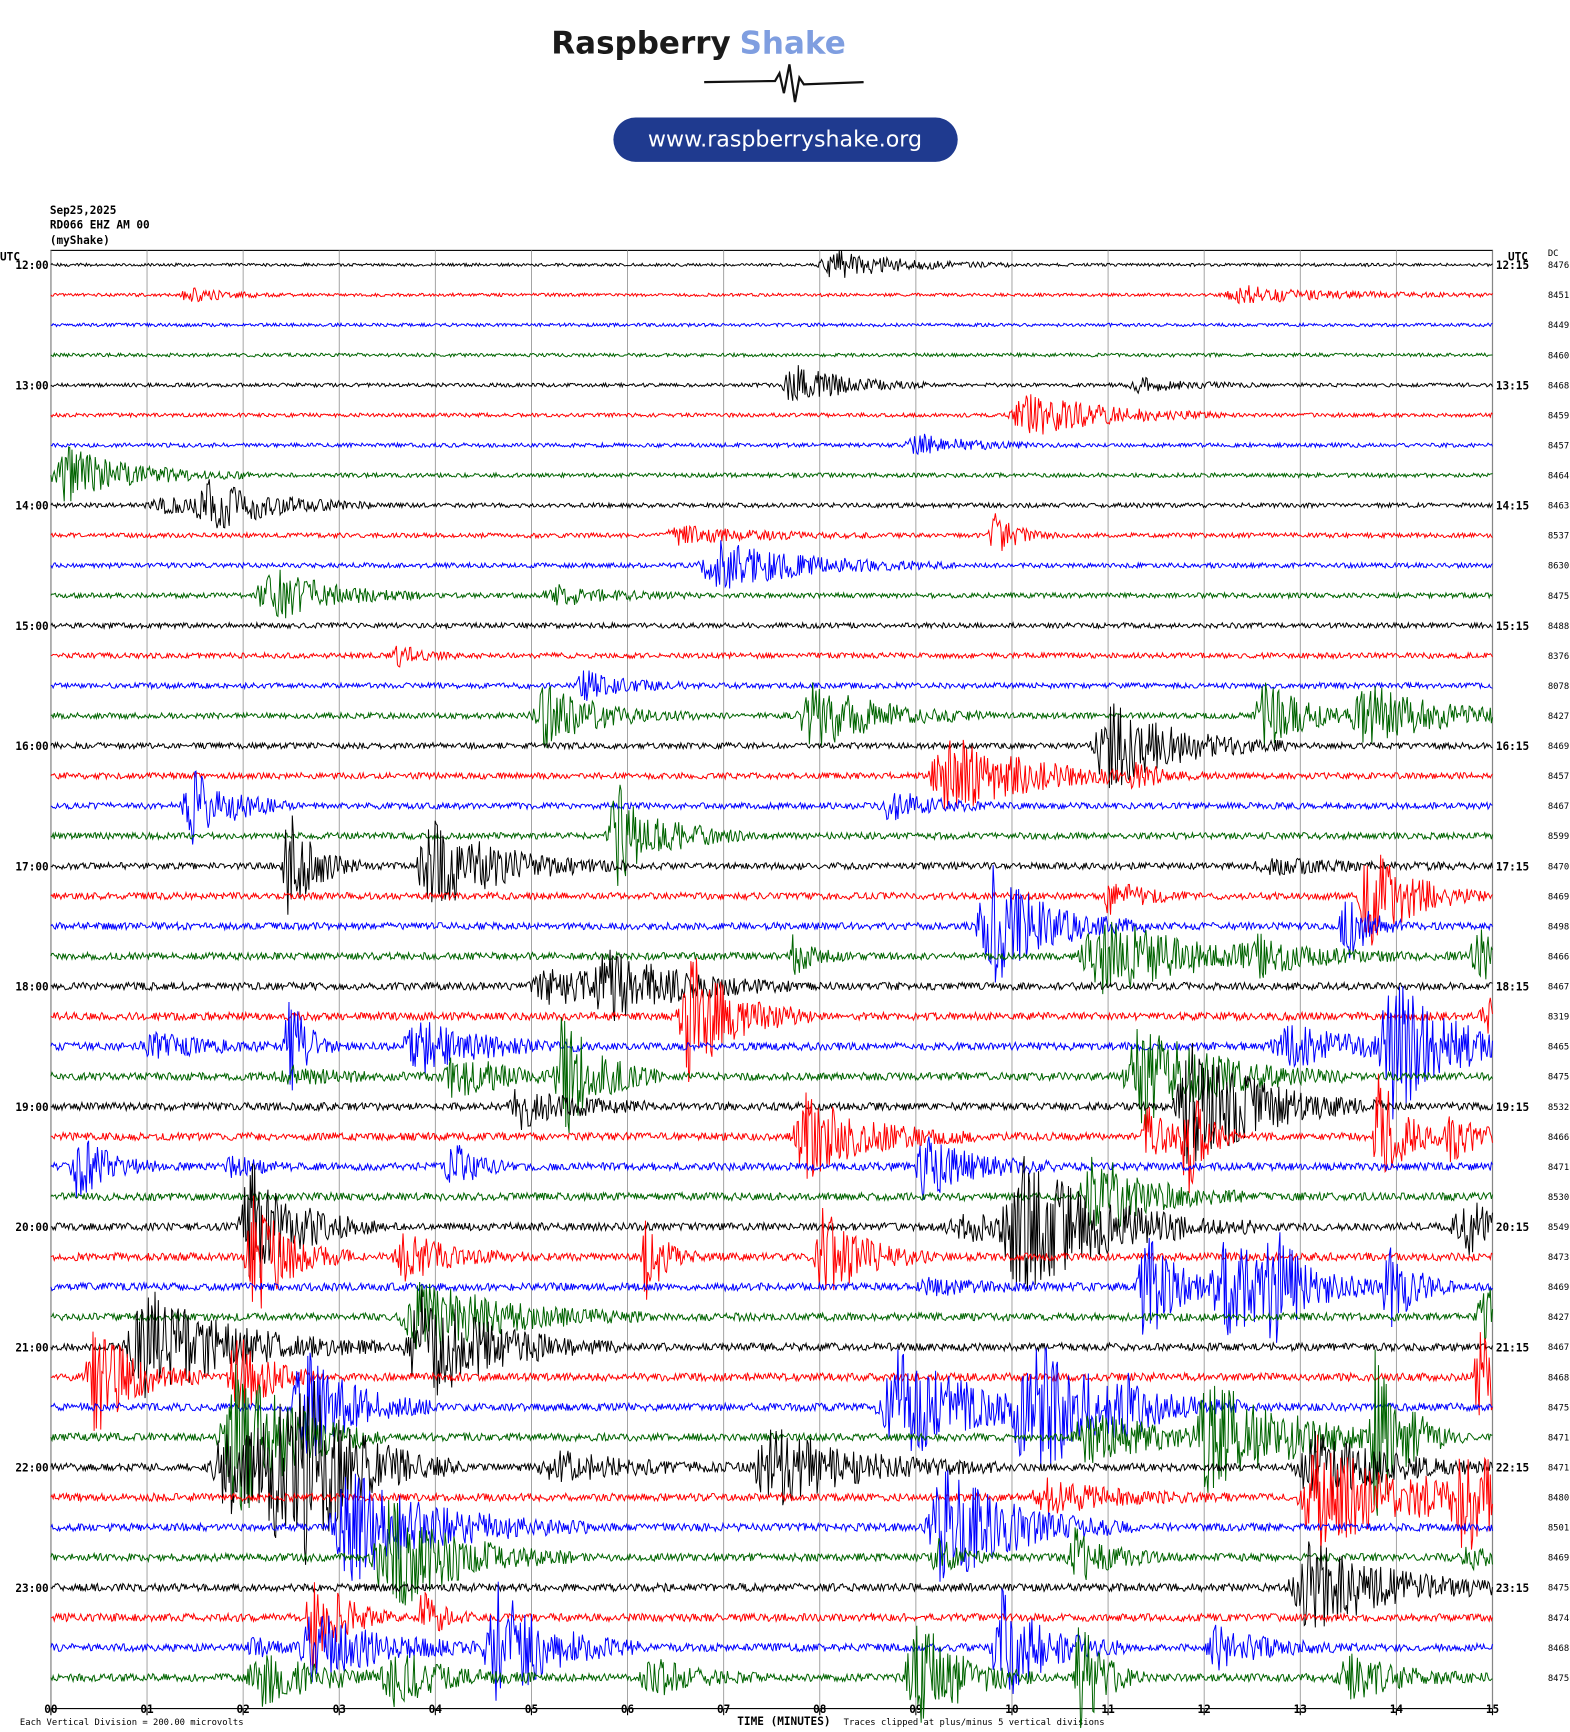  I want to click on left-time: 22:00, so click(31, 1468).